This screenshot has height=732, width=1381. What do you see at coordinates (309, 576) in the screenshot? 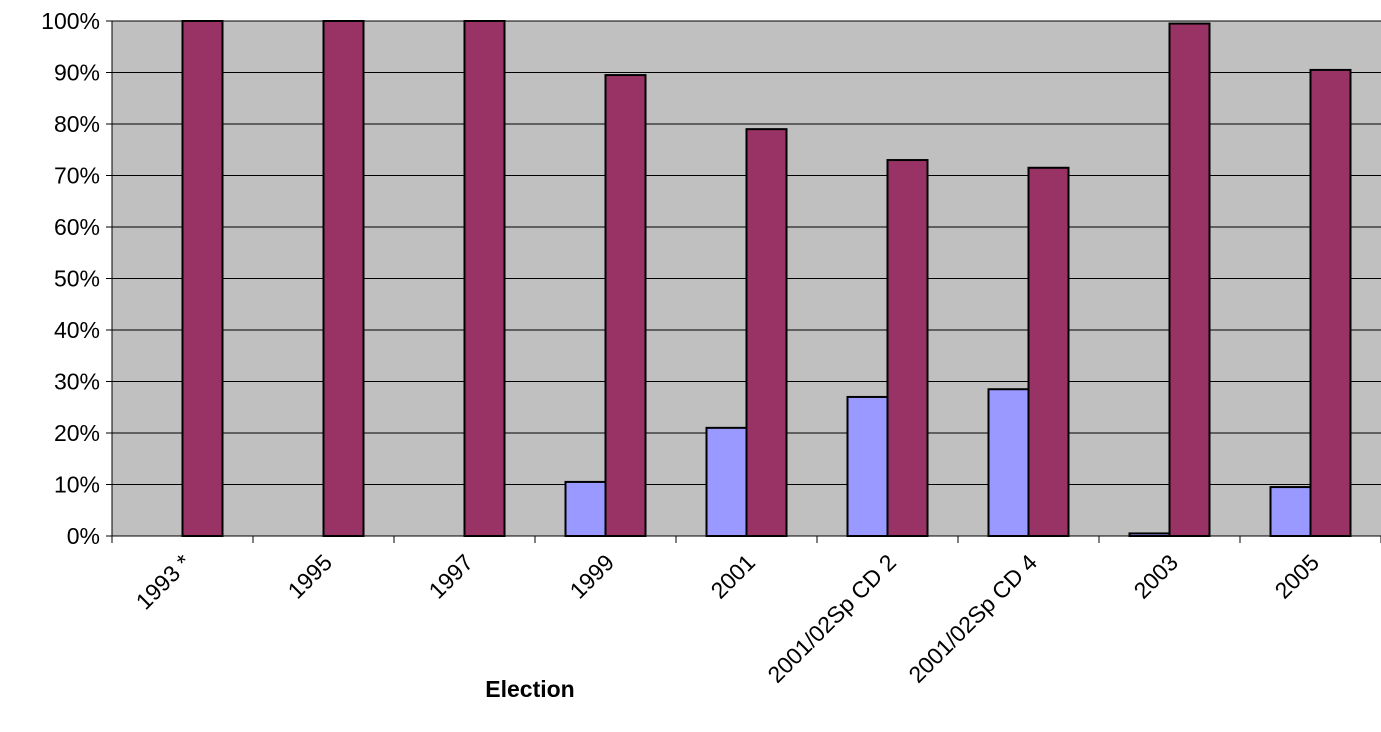
I see `x-tick-label: 1995` at bounding box center [309, 576].